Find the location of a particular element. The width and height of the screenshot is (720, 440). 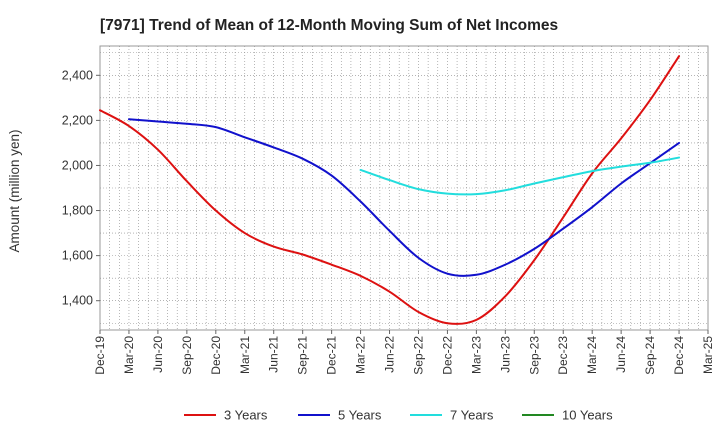

y-tick-label: 2,400 is located at coordinates (77, 75).